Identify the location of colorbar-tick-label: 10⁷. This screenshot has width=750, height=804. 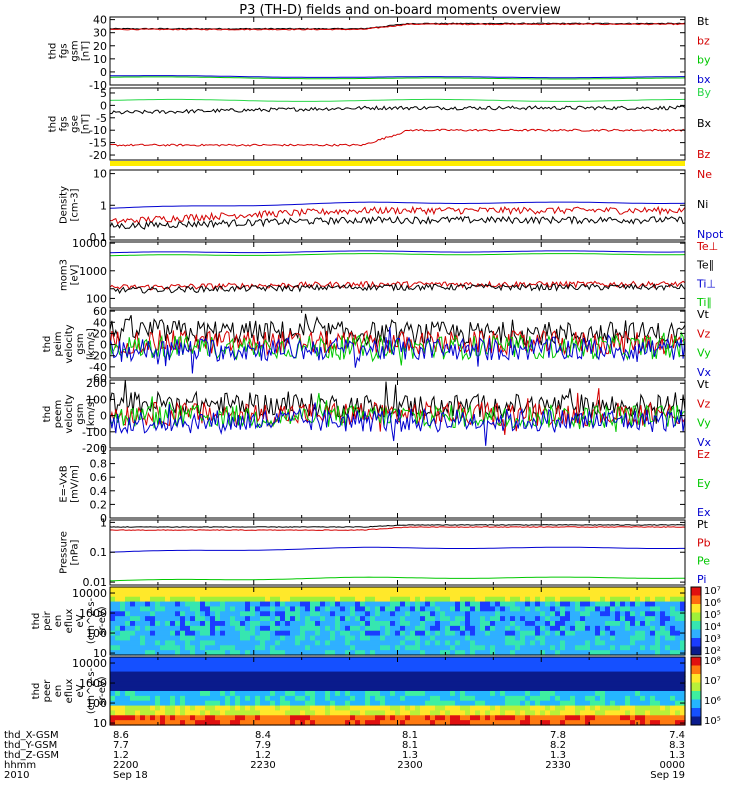
(712, 591).